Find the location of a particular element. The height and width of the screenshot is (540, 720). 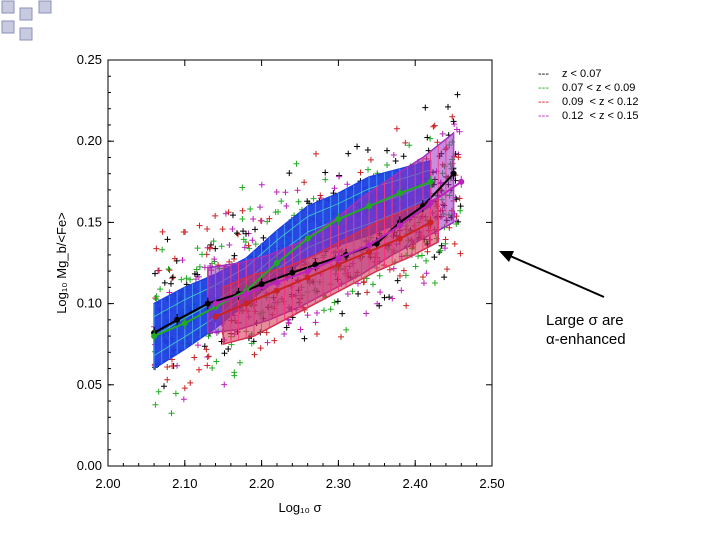

x-tick-label: 2.20 is located at coordinates (261, 483).